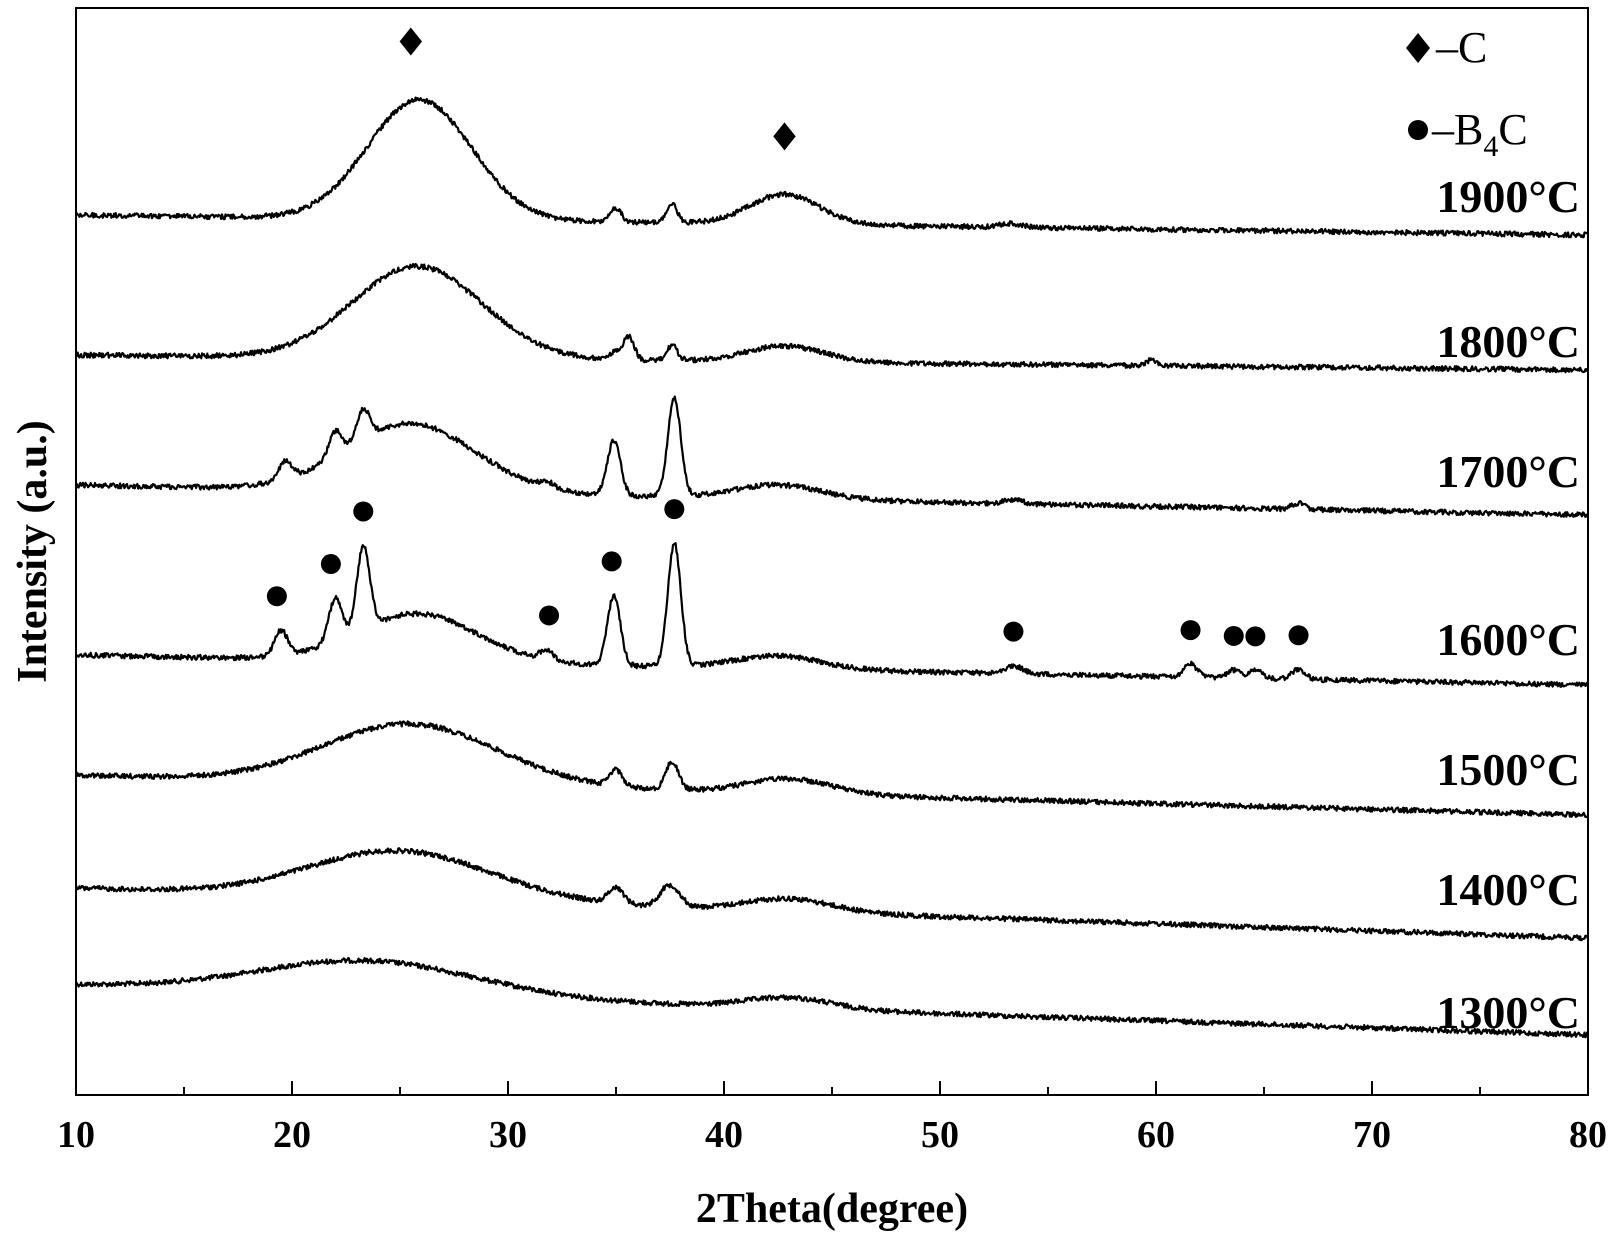 The width and height of the screenshot is (1614, 1238). Describe the element at coordinates (1372, 1135) in the screenshot. I see `x-tick-label: 70` at that location.